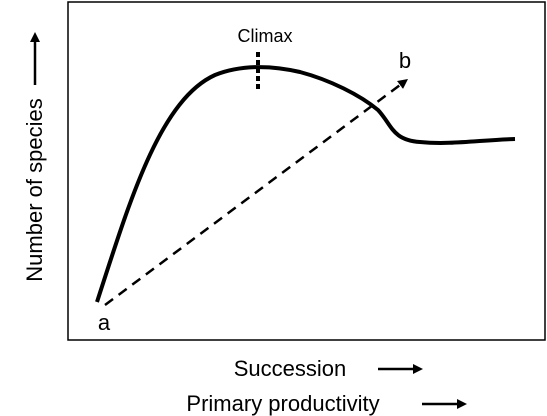 The width and height of the screenshot is (547, 416). I want to click on x-axis-label: Primary productivity, so click(282, 403).